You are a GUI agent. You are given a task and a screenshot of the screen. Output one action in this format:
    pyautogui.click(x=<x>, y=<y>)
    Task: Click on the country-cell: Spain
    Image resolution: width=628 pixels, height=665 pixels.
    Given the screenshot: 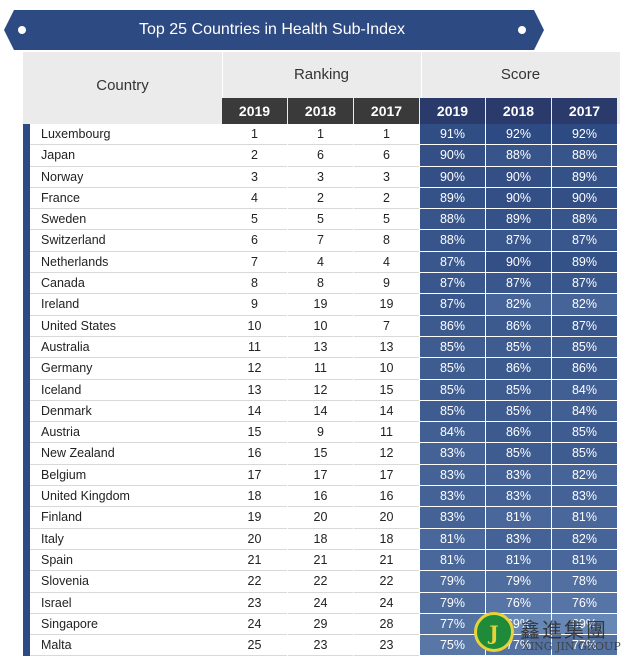 What is the action you would take?
    pyautogui.click(x=126, y=560)
    